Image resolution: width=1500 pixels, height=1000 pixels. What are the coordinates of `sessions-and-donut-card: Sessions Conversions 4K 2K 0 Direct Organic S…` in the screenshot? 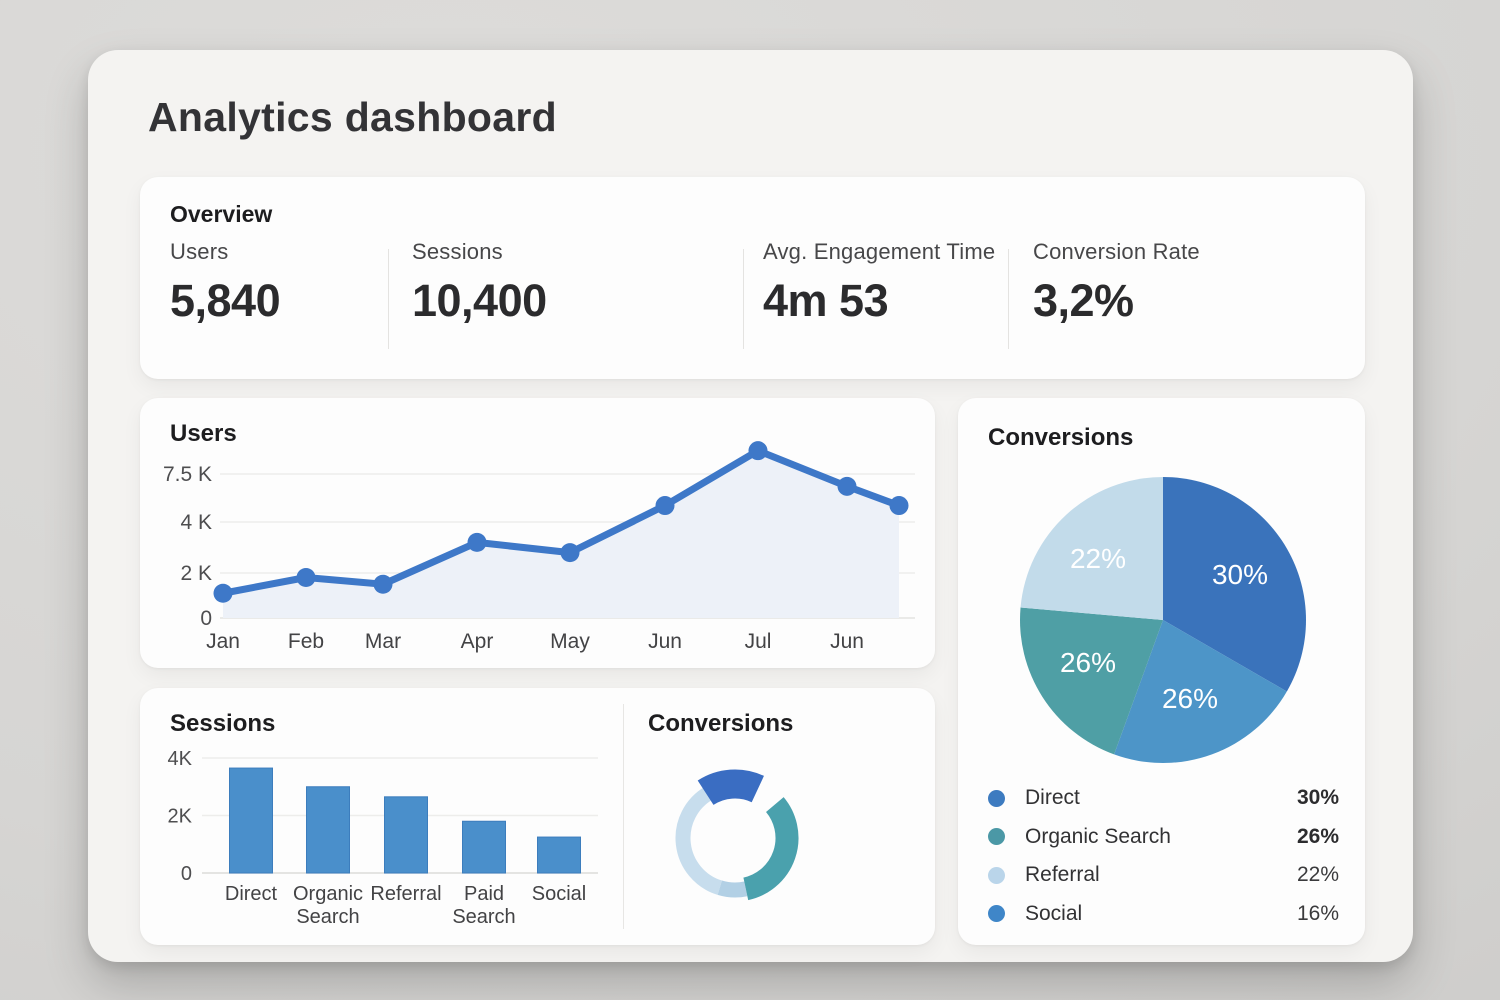 It's located at (537, 816).